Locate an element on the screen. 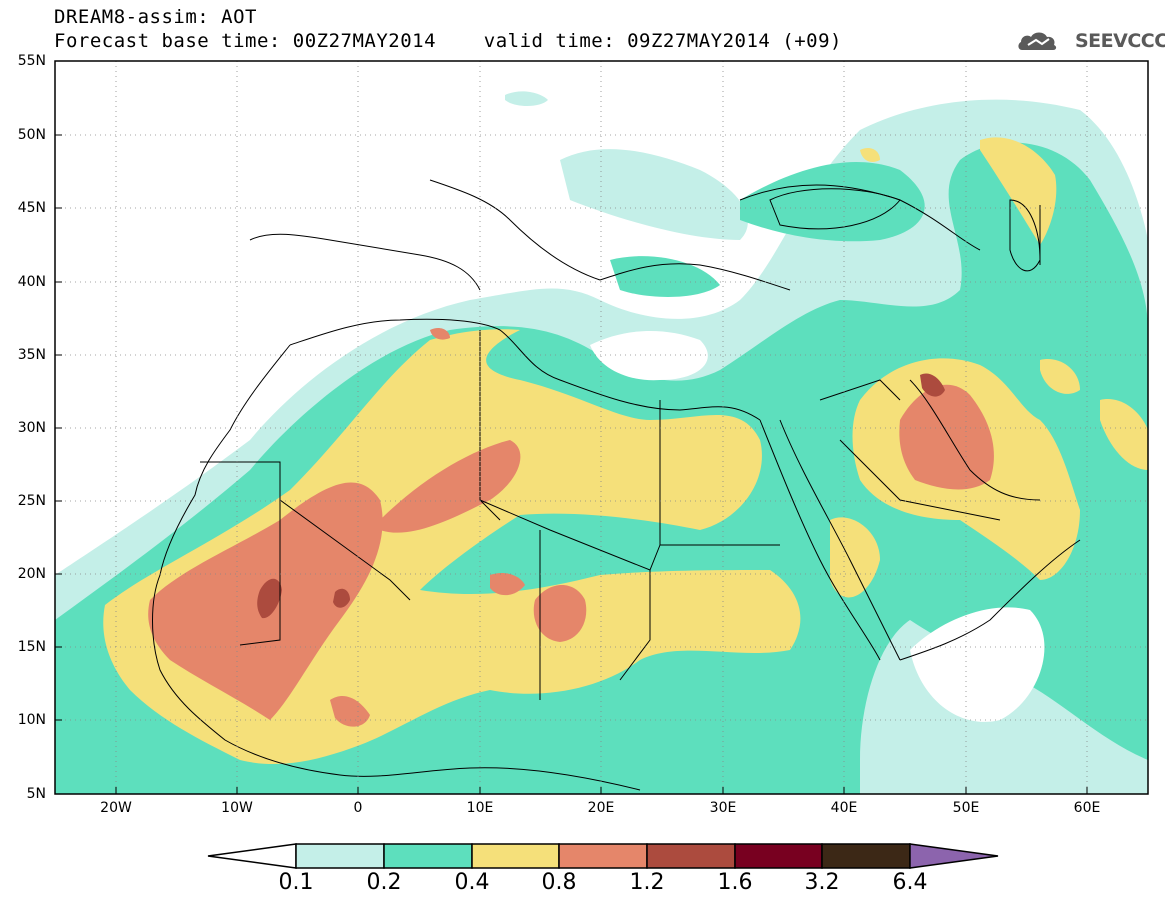  colorbar-label: 0.1 is located at coordinates (296, 882).